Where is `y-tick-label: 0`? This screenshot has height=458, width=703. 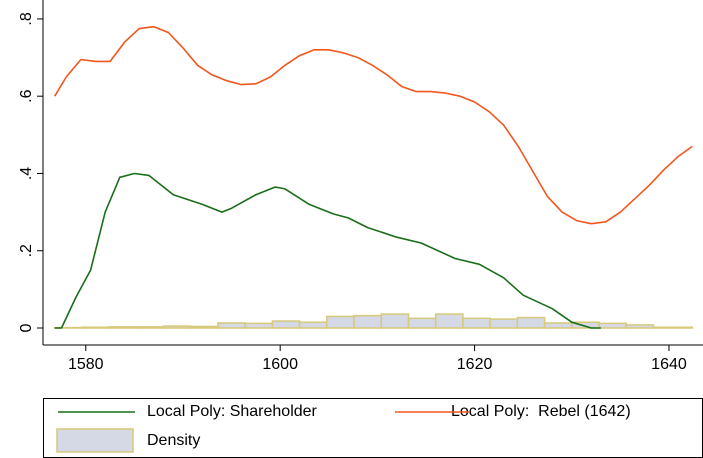
y-tick-label: 0 is located at coordinates (26, 327).